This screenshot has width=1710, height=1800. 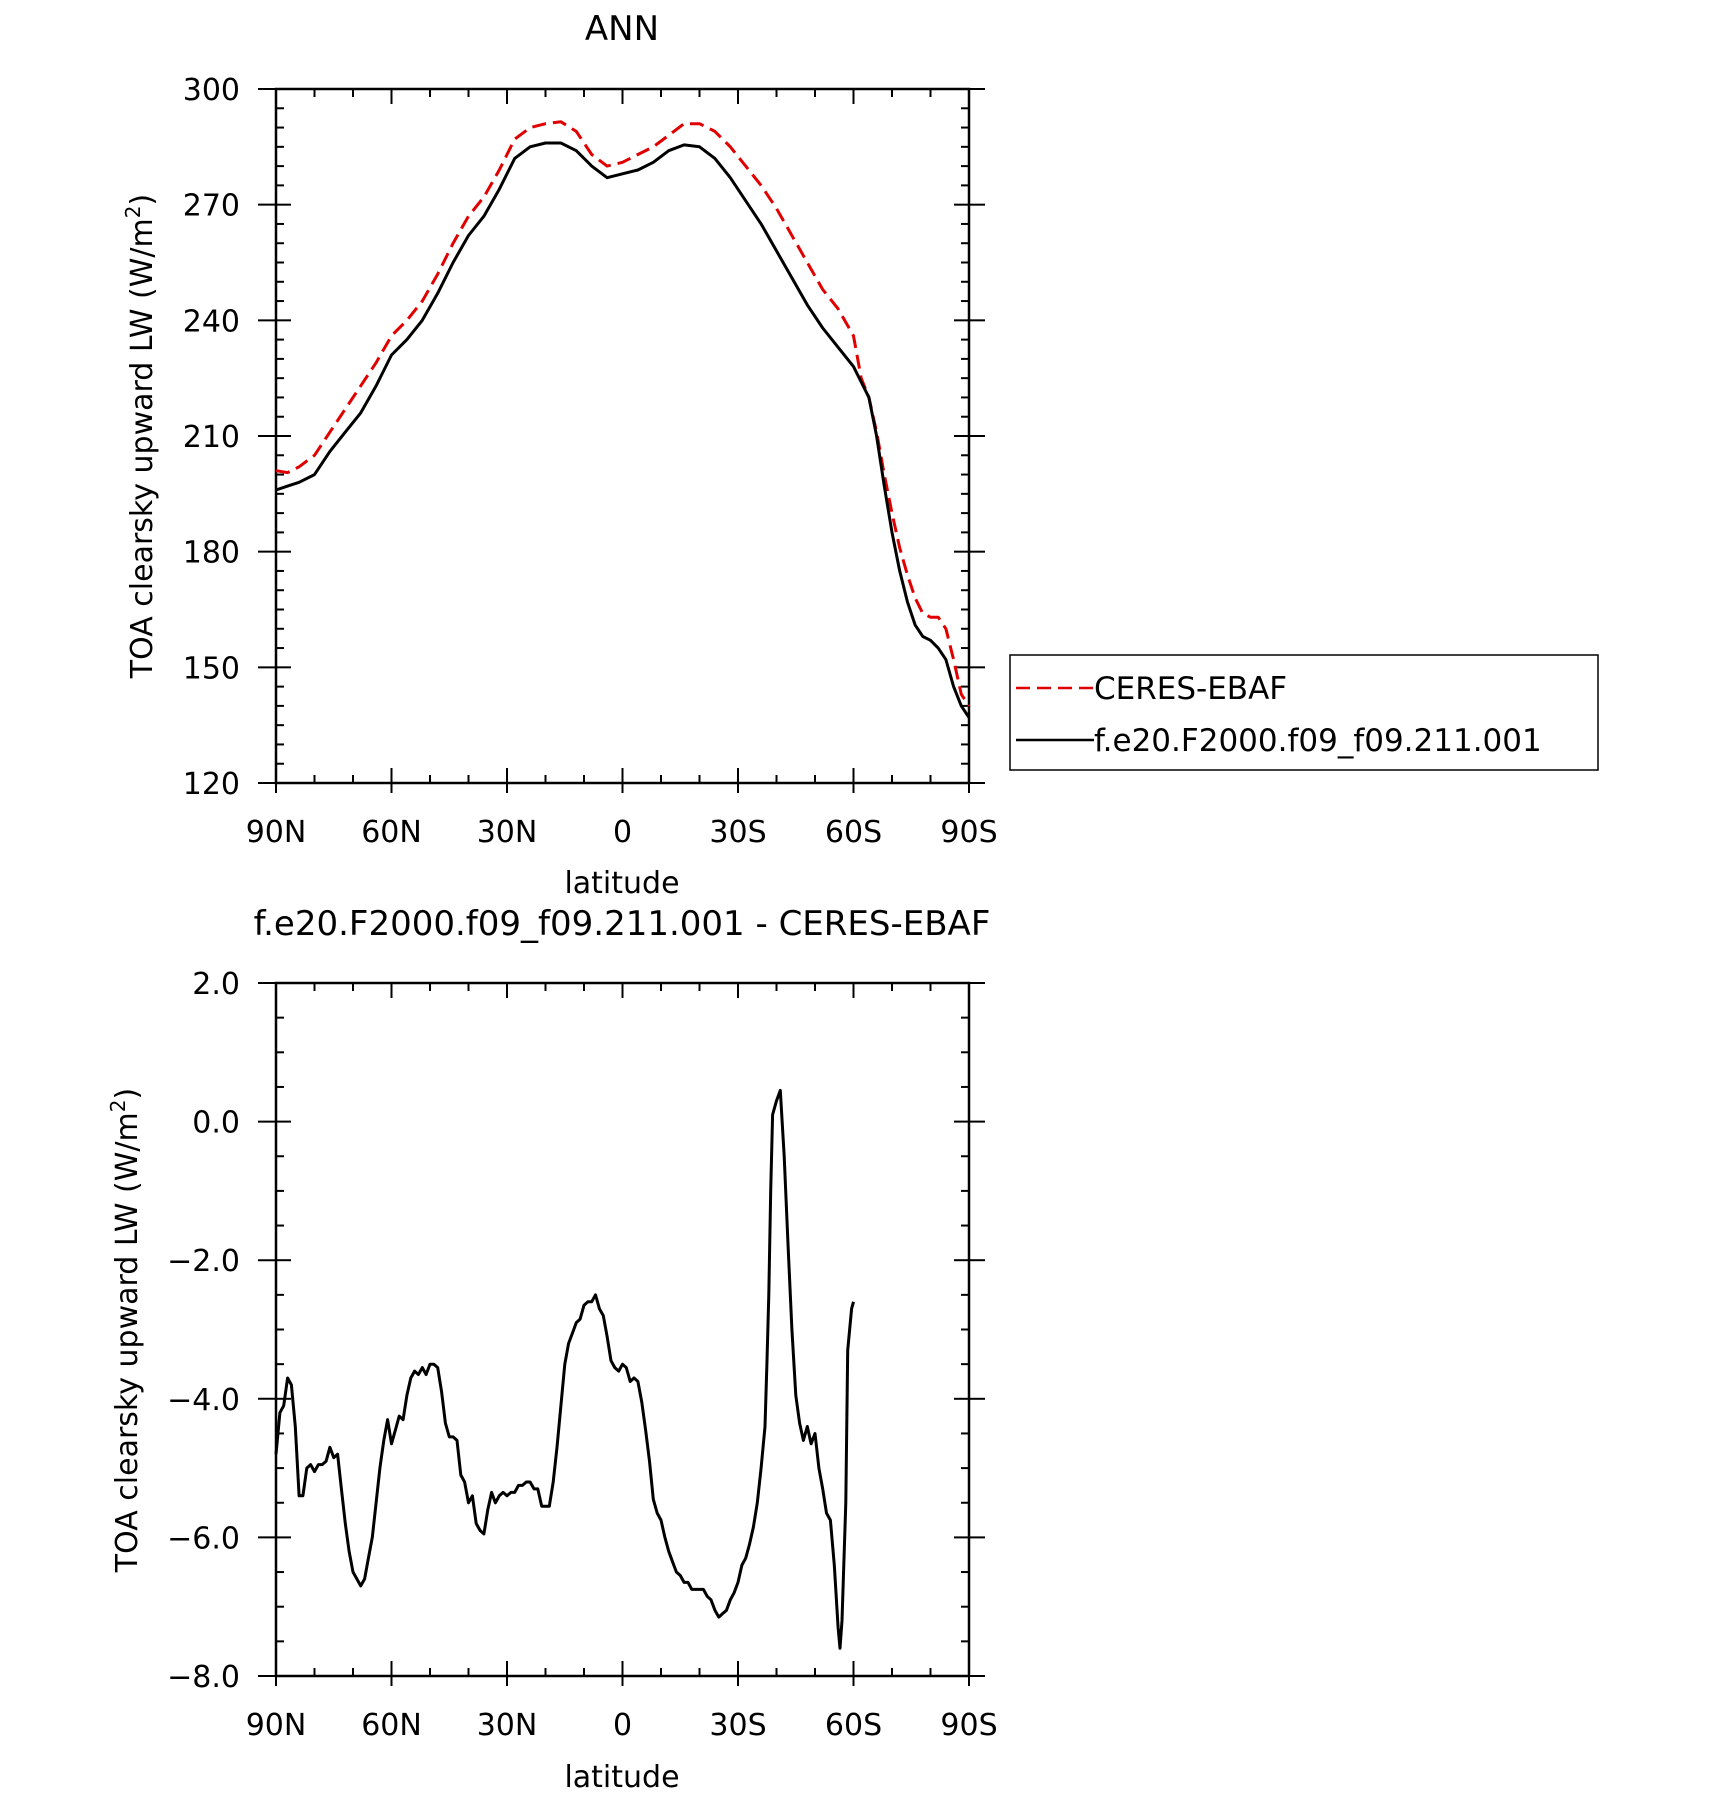 I want to click on y-tick-label: 150, so click(x=211, y=668).